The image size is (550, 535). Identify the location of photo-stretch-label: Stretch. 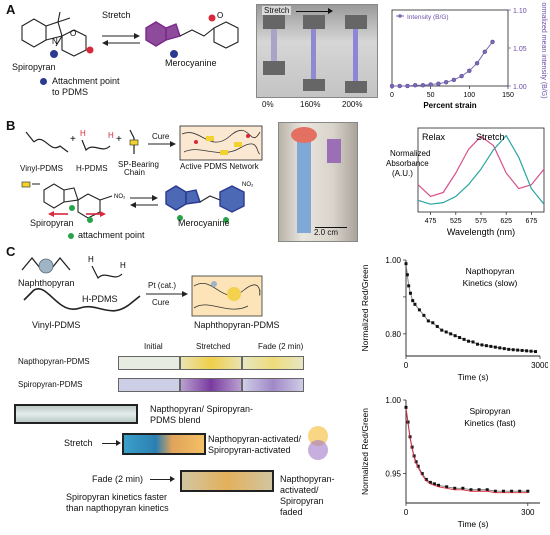
(277, 10).